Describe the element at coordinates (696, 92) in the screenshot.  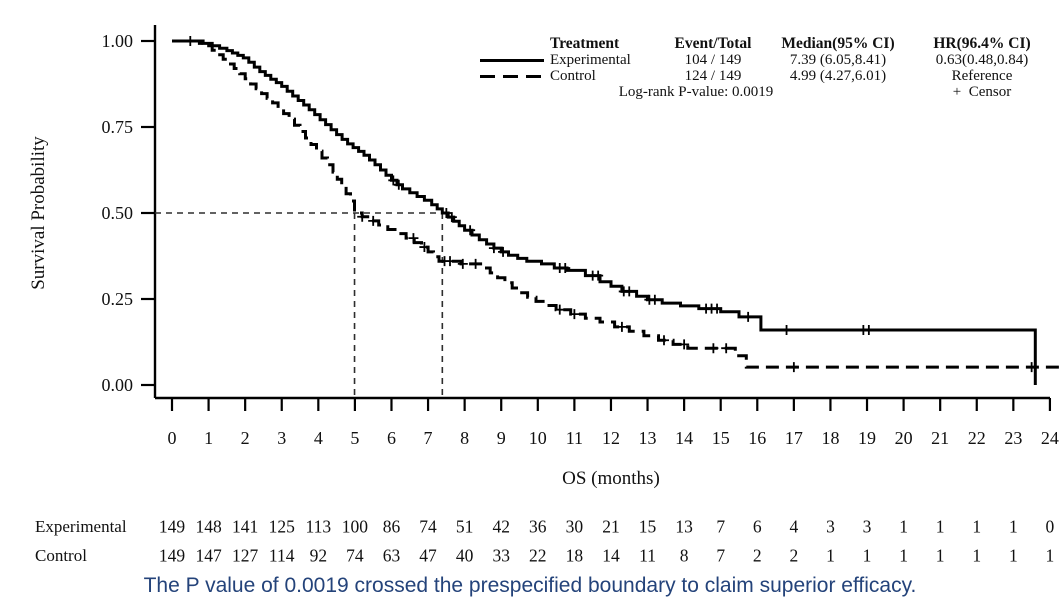
I see `logrank-pvalue-text: Log-rank P-value: 0.0019` at that location.